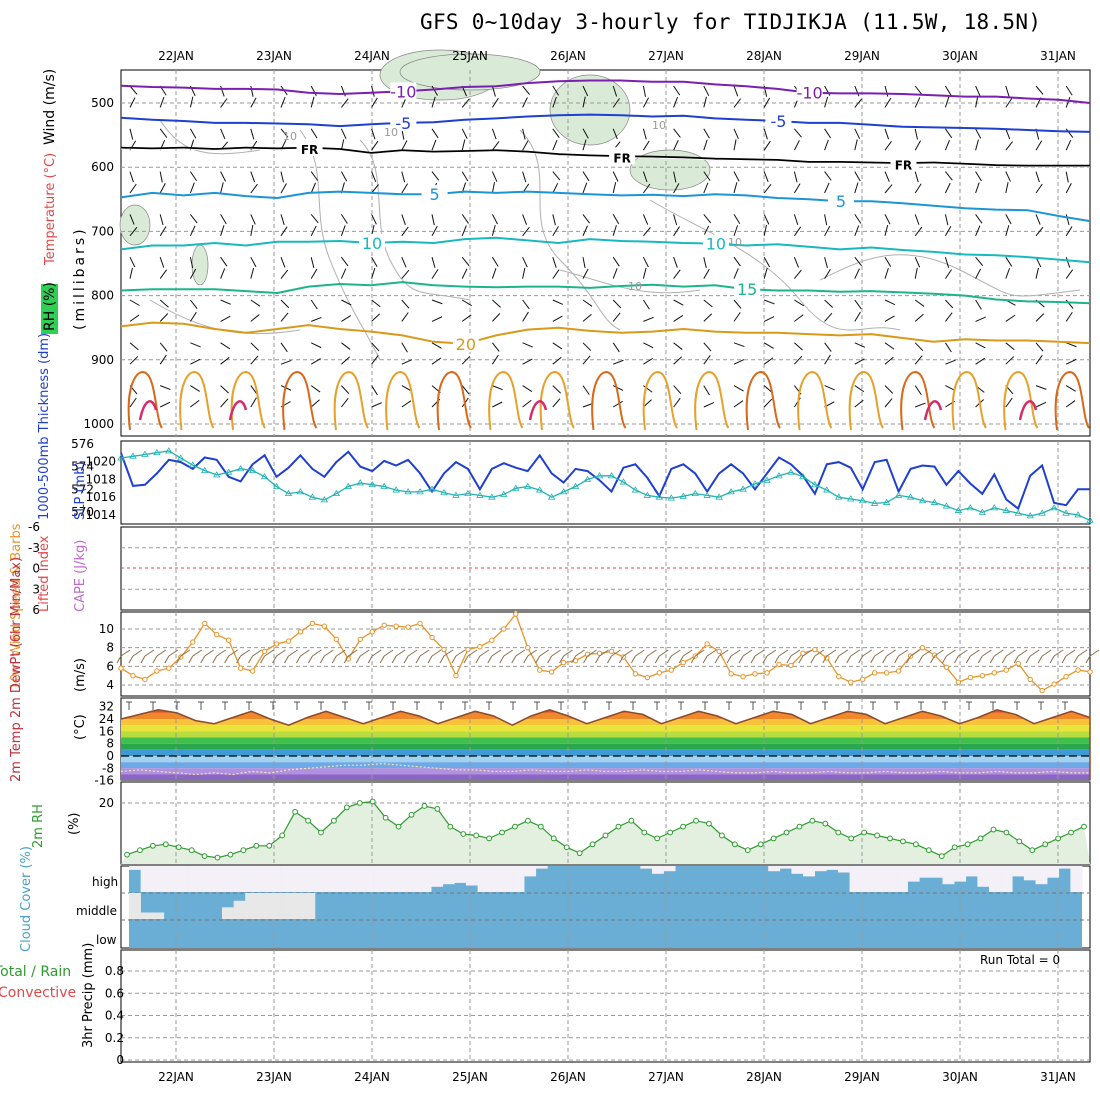 The image size is (1100, 1100). What do you see at coordinates (50, 306) in the screenshot?
I see `upper-rh-label: RH (%)` at bounding box center [50, 306].